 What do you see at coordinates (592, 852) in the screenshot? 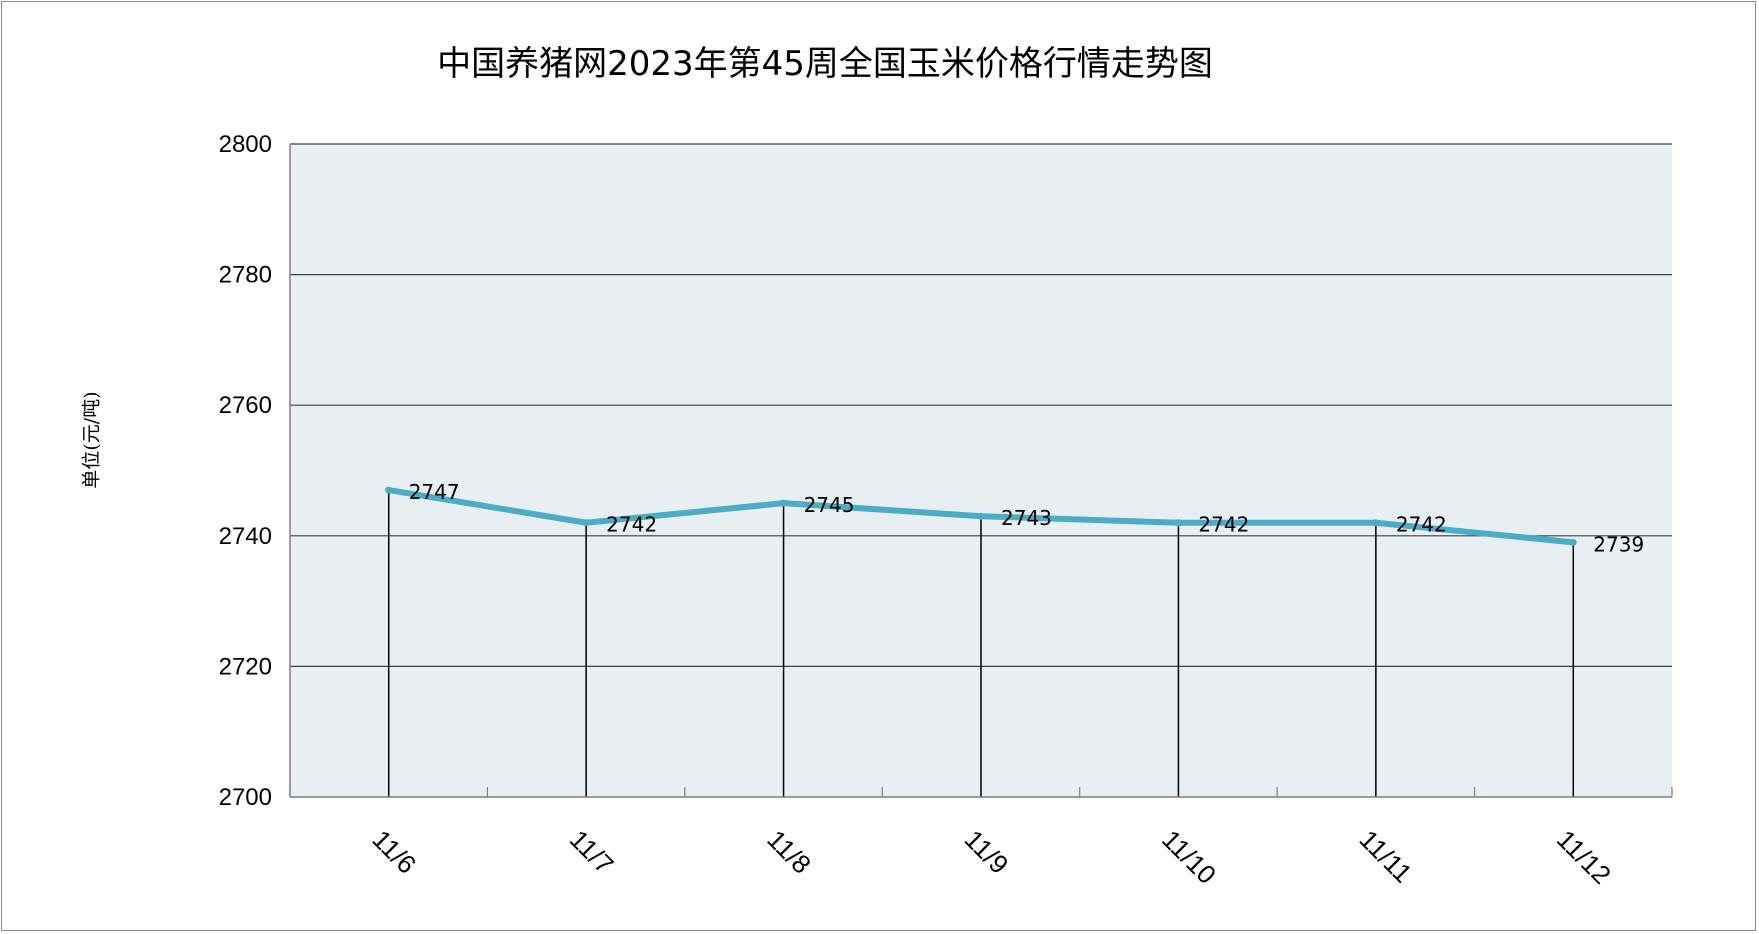
I see `x-tick-label: 11/7` at bounding box center [592, 852].